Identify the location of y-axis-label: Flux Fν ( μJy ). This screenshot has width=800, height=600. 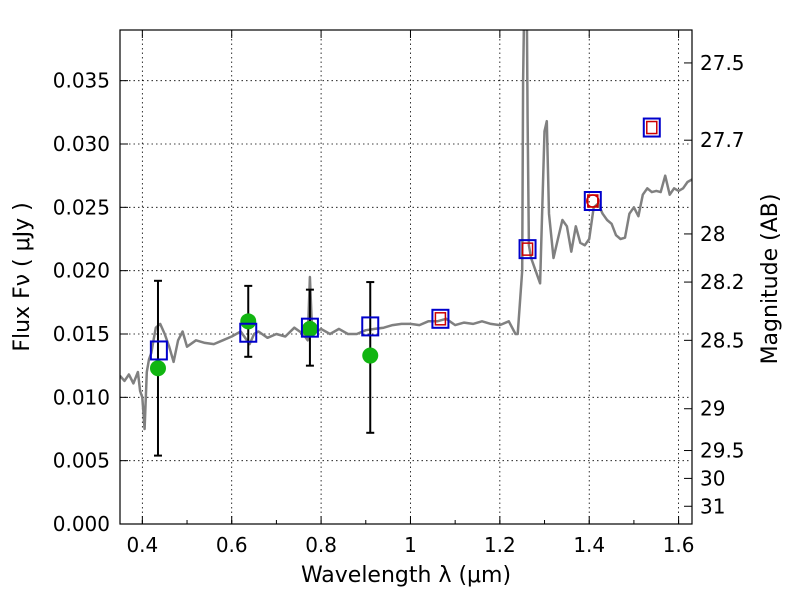
(22, 276).